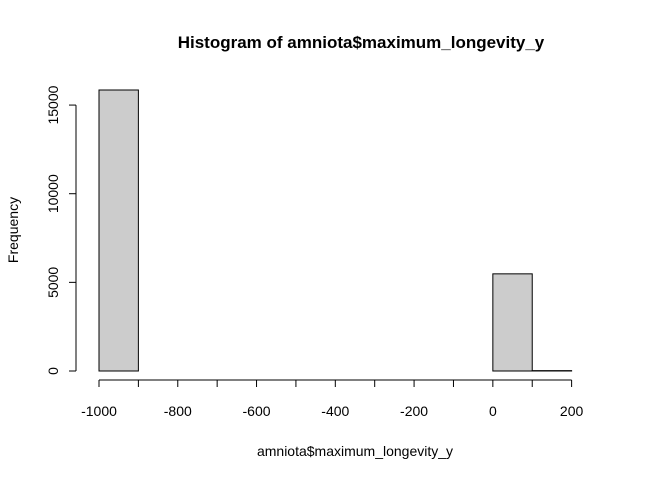 This screenshot has height=480, width=672. What do you see at coordinates (53, 193) in the screenshot?
I see `y-tick-label: 10000` at bounding box center [53, 193].